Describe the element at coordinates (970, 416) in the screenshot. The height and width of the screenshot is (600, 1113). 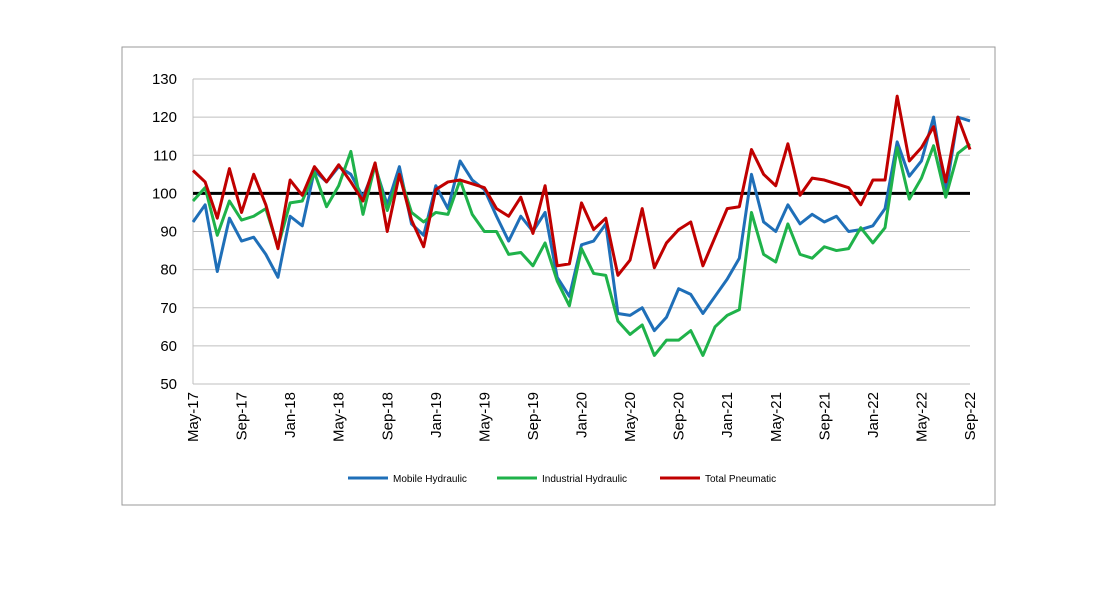
I see `x-tick-label: Sep-22` at that location.